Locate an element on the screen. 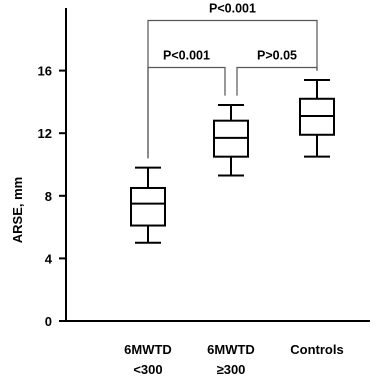 The width and height of the screenshot is (376, 380). x-axis: 6MWTD <300 6MWTD ≥300 Controls is located at coordinates (217, 348).